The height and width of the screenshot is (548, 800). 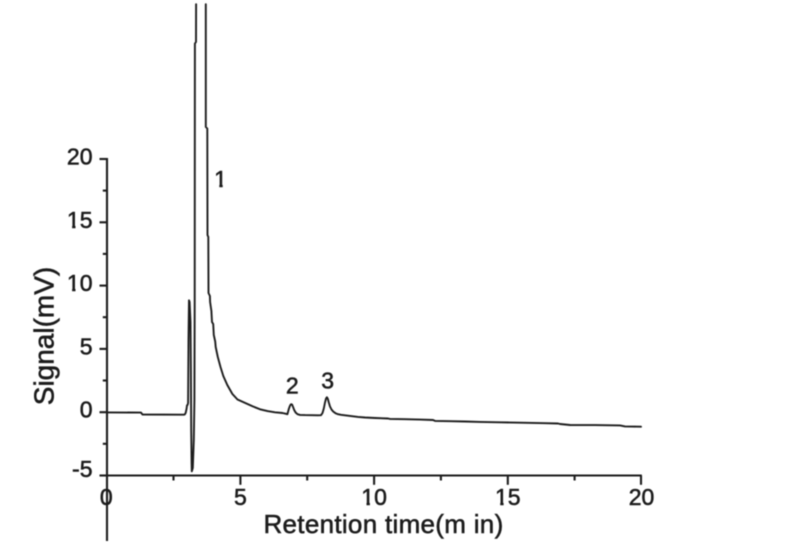 I want to click on svg-text: 2, so click(x=292, y=385).